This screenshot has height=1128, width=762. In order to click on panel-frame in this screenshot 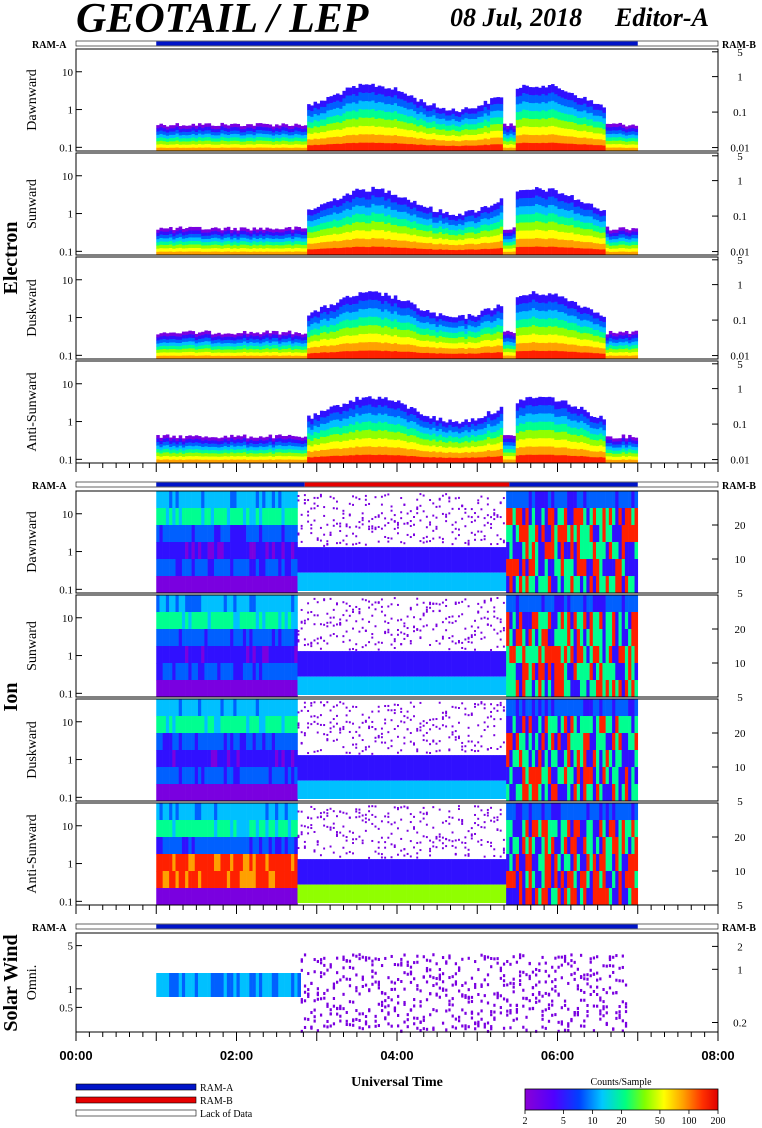, I will do `click(397, 308)`.